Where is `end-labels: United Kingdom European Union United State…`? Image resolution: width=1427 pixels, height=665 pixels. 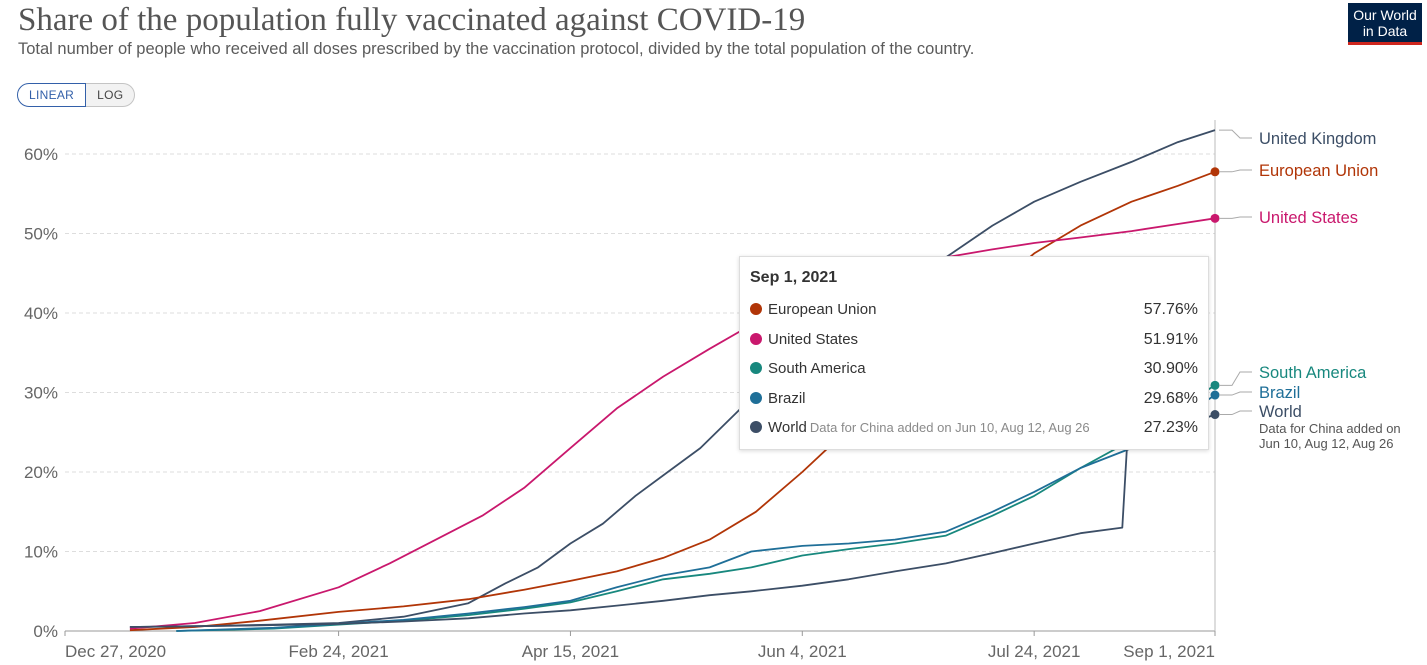 end-labels: United Kingdom European Union United State… is located at coordinates (1310, 290).